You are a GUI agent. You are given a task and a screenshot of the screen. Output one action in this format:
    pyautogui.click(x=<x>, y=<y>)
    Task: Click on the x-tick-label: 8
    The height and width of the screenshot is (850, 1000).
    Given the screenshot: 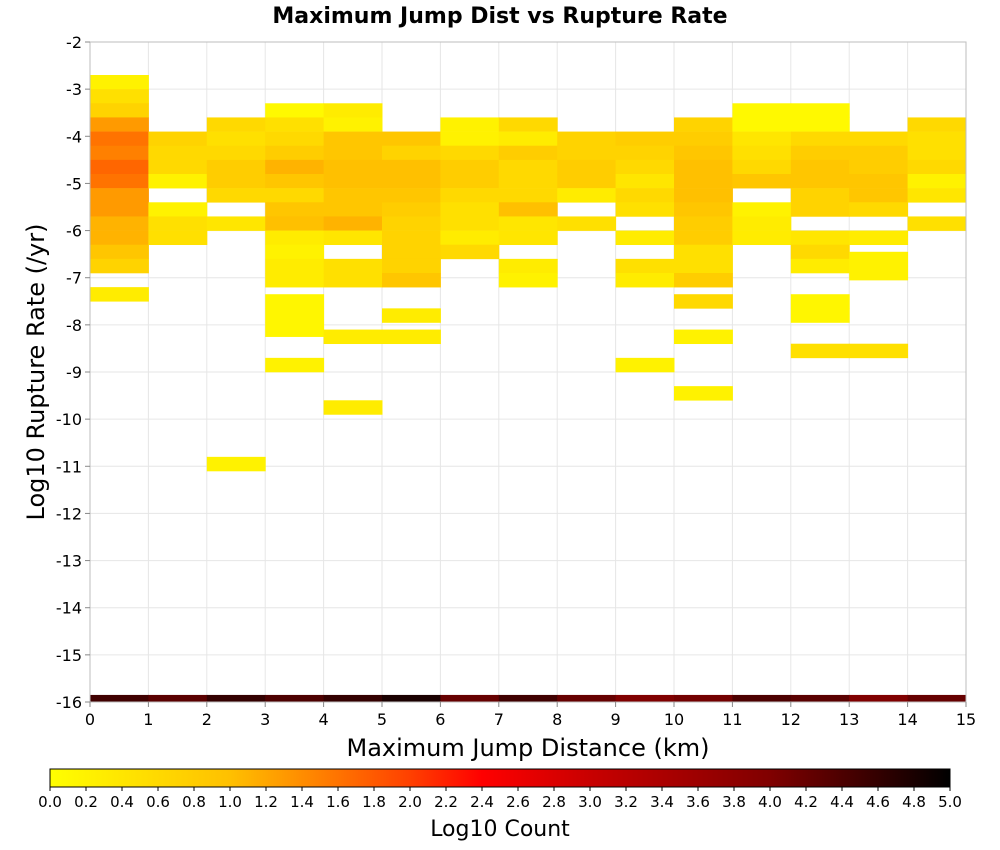 What is the action you would take?
    pyautogui.click(x=557, y=719)
    